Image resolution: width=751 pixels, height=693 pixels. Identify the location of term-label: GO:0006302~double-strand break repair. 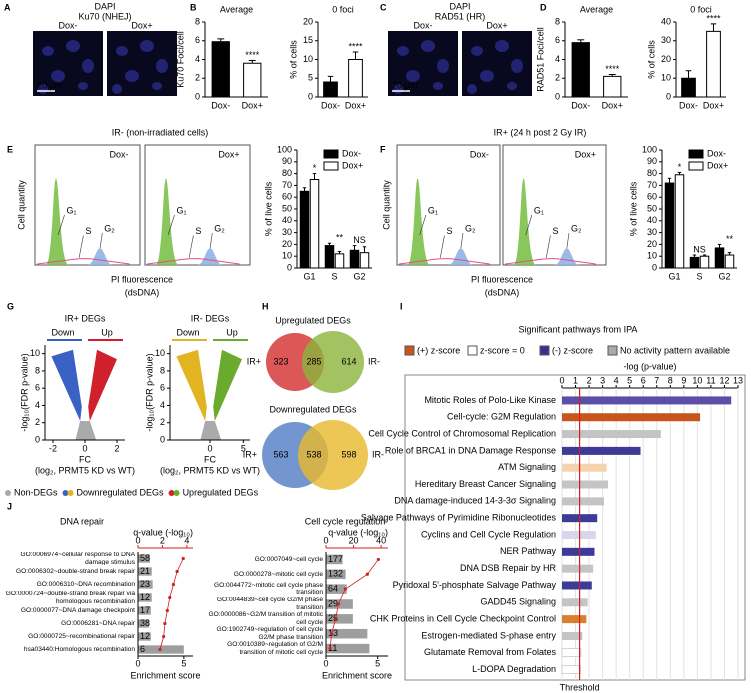
(75, 571).